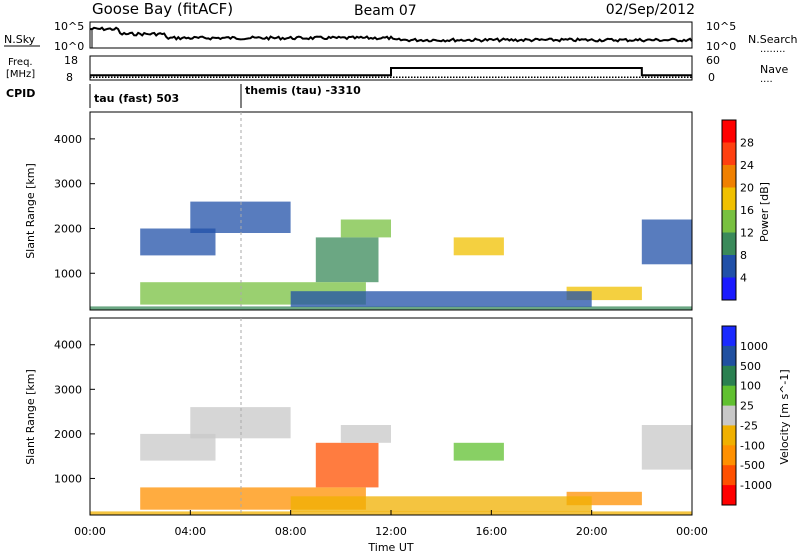 This screenshot has height=558, width=800. I want to click on noise-left-tick-top: 10^5, so click(69, 26).